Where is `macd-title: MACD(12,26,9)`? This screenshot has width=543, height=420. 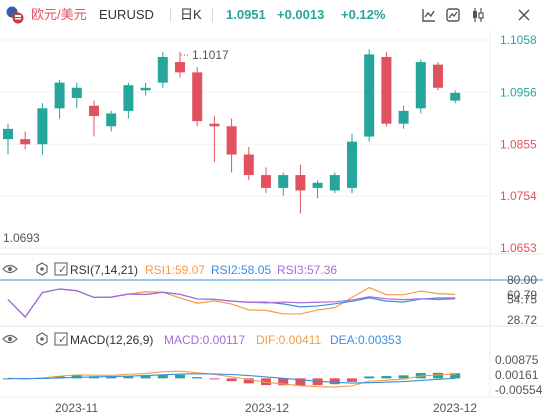 macd-title: MACD(12,26,9) is located at coordinates (111, 340).